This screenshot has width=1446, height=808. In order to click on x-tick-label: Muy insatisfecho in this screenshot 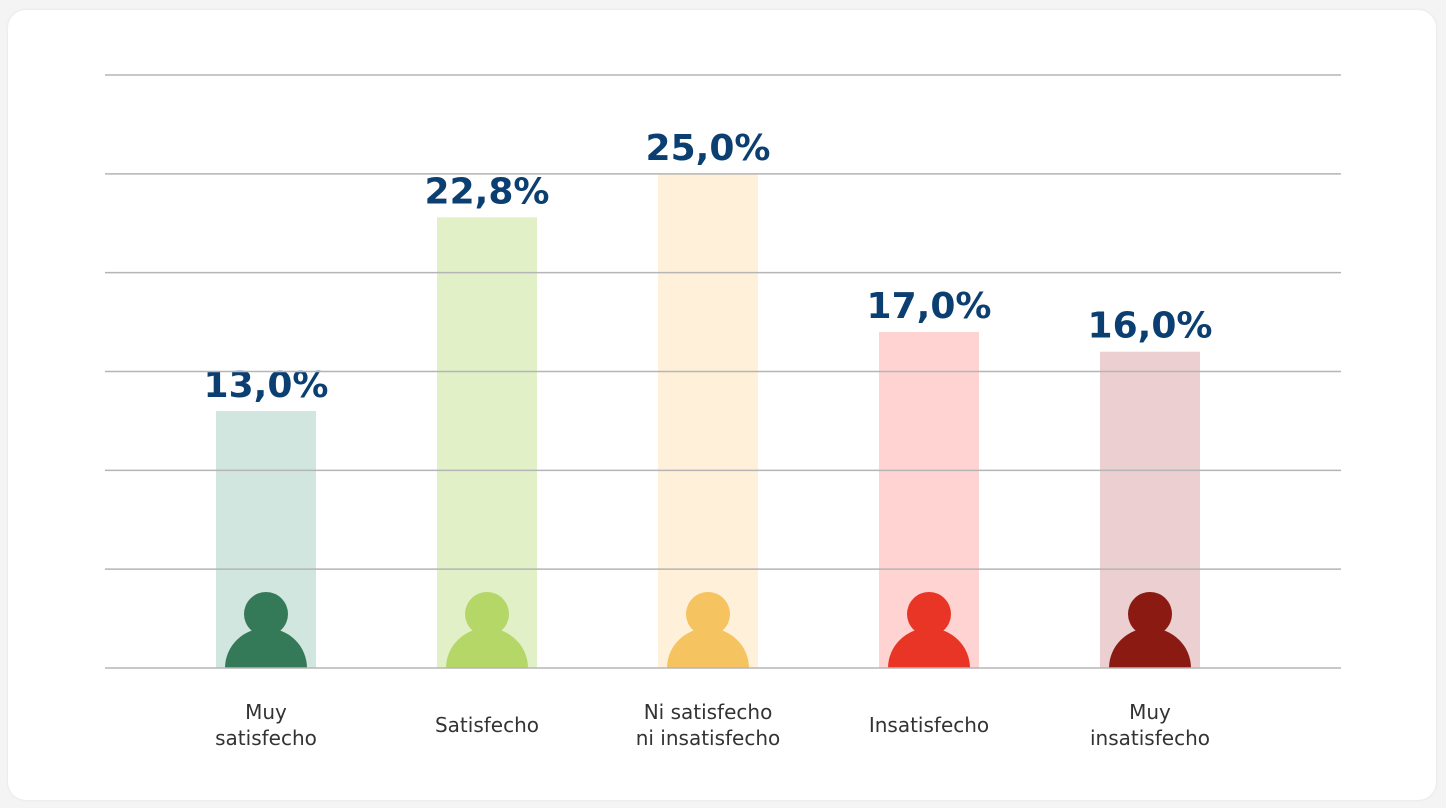, I will do `click(1150, 725)`.